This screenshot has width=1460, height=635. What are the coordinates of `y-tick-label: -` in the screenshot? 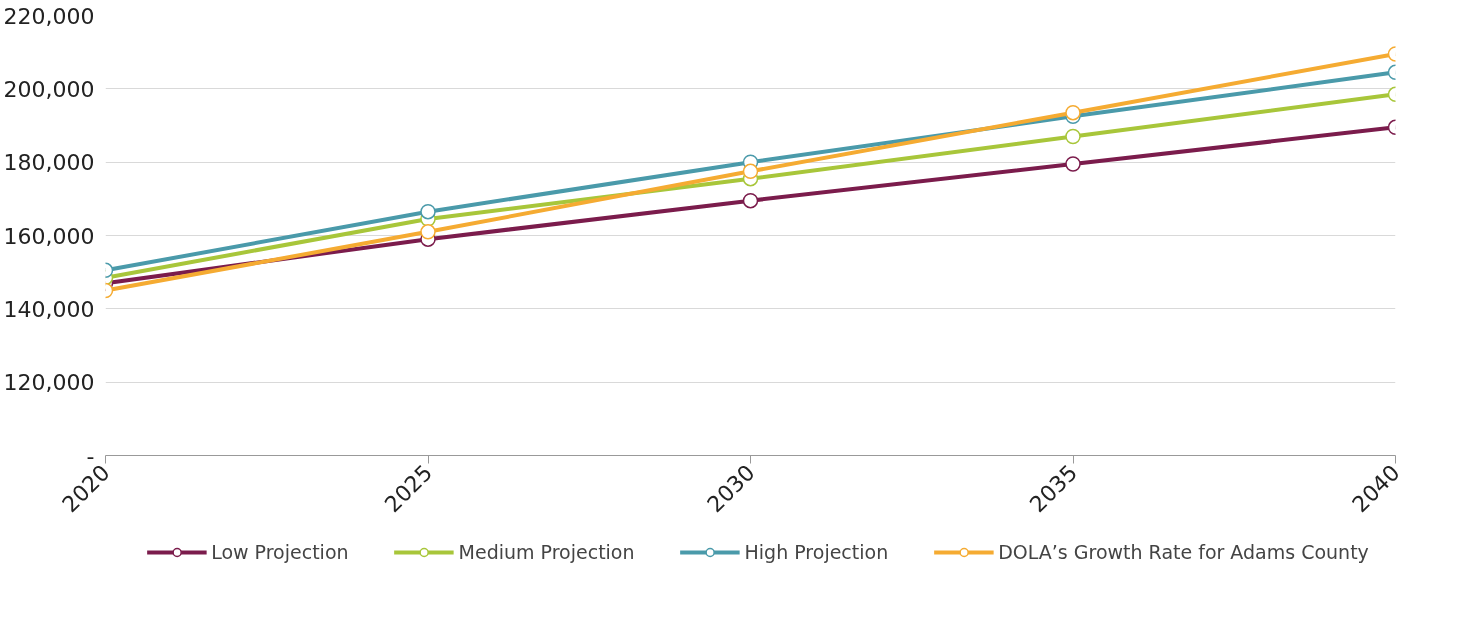 It's located at (90, 456).